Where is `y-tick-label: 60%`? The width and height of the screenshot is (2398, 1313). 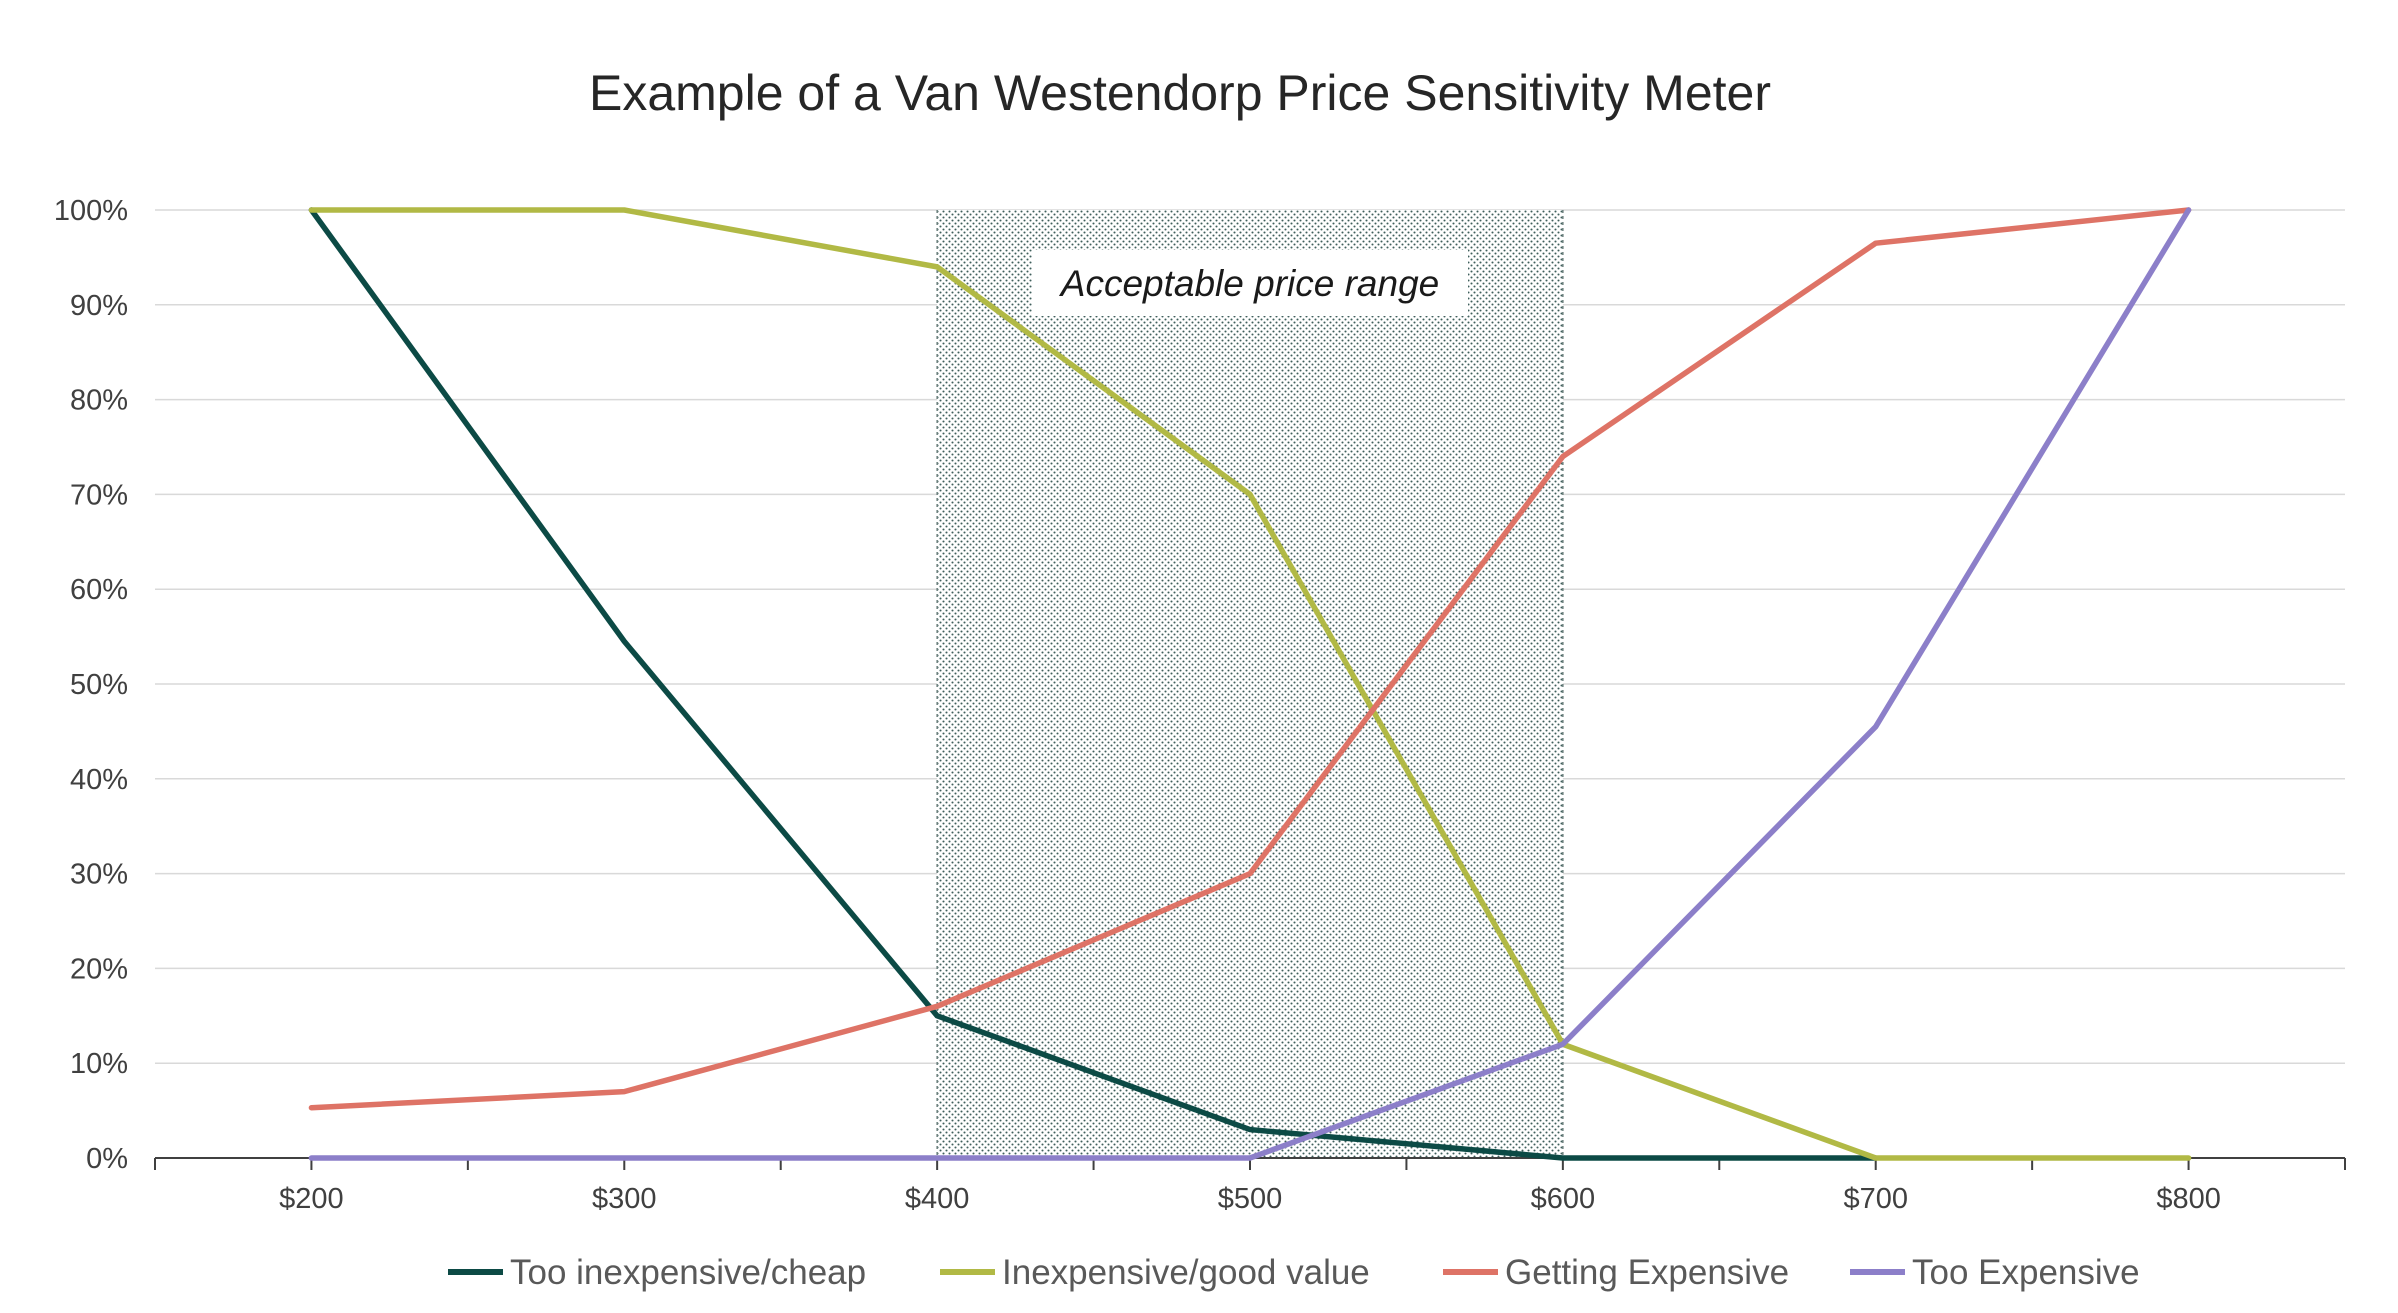 y-tick-label: 60% is located at coordinates (99, 590).